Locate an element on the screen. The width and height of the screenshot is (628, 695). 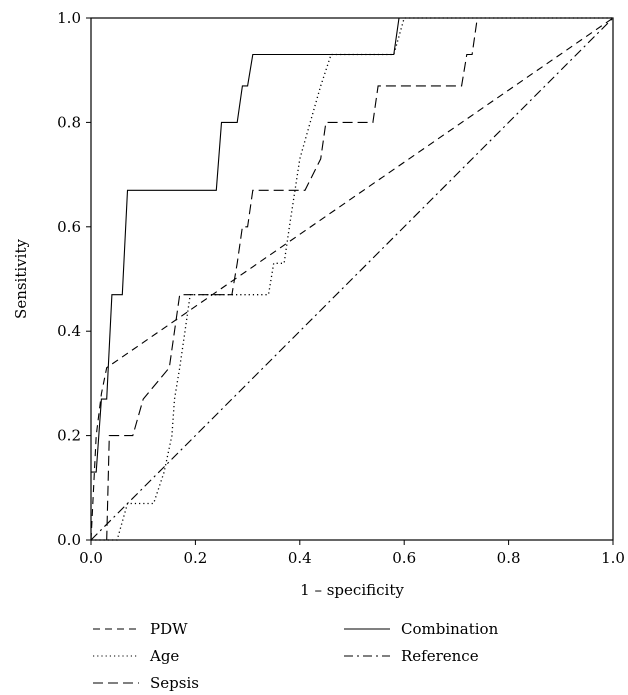
y-tick-label: 1.0 is located at coordinates (69, 18).